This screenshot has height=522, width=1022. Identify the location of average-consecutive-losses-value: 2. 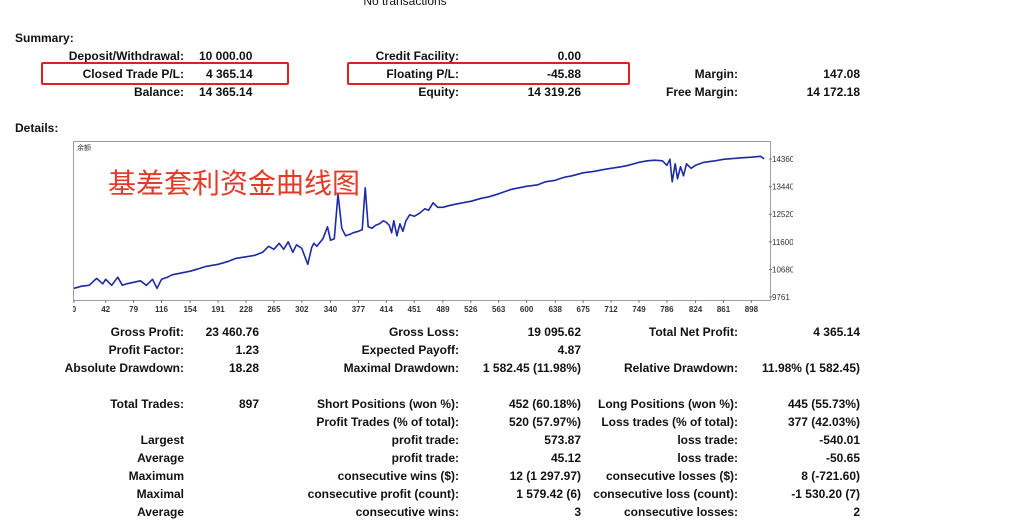
(856, 512).